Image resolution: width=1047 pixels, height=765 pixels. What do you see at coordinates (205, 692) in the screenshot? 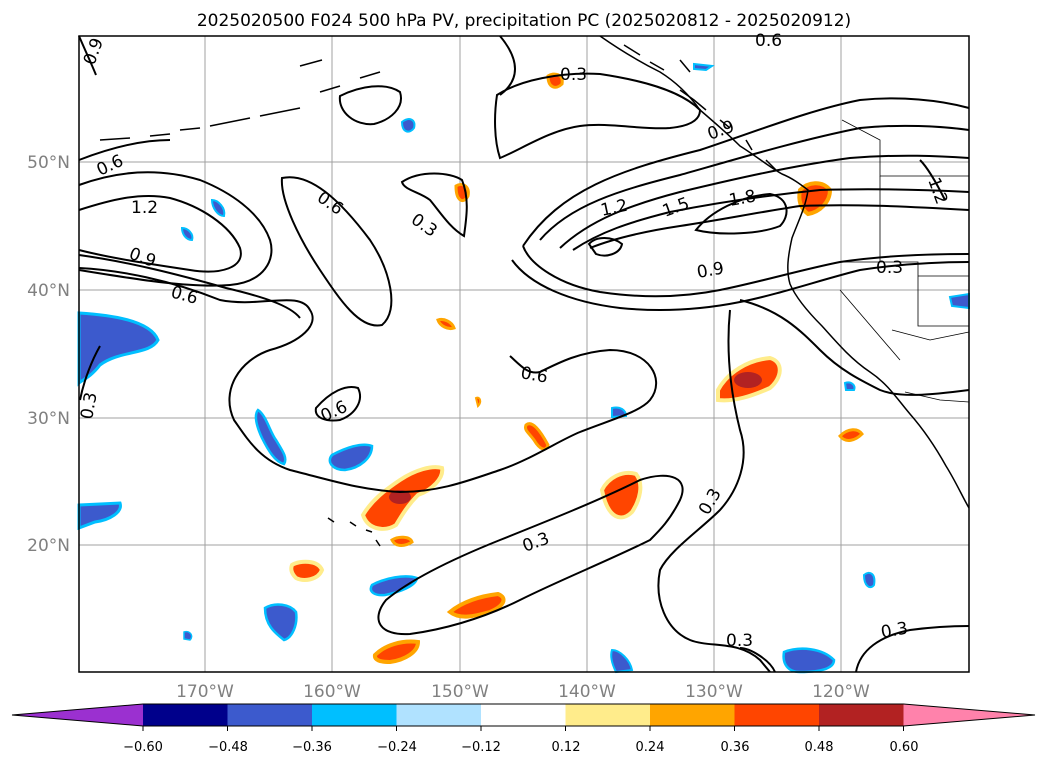
I see `lon-label: 170°W` at bounding box center [205, 692].